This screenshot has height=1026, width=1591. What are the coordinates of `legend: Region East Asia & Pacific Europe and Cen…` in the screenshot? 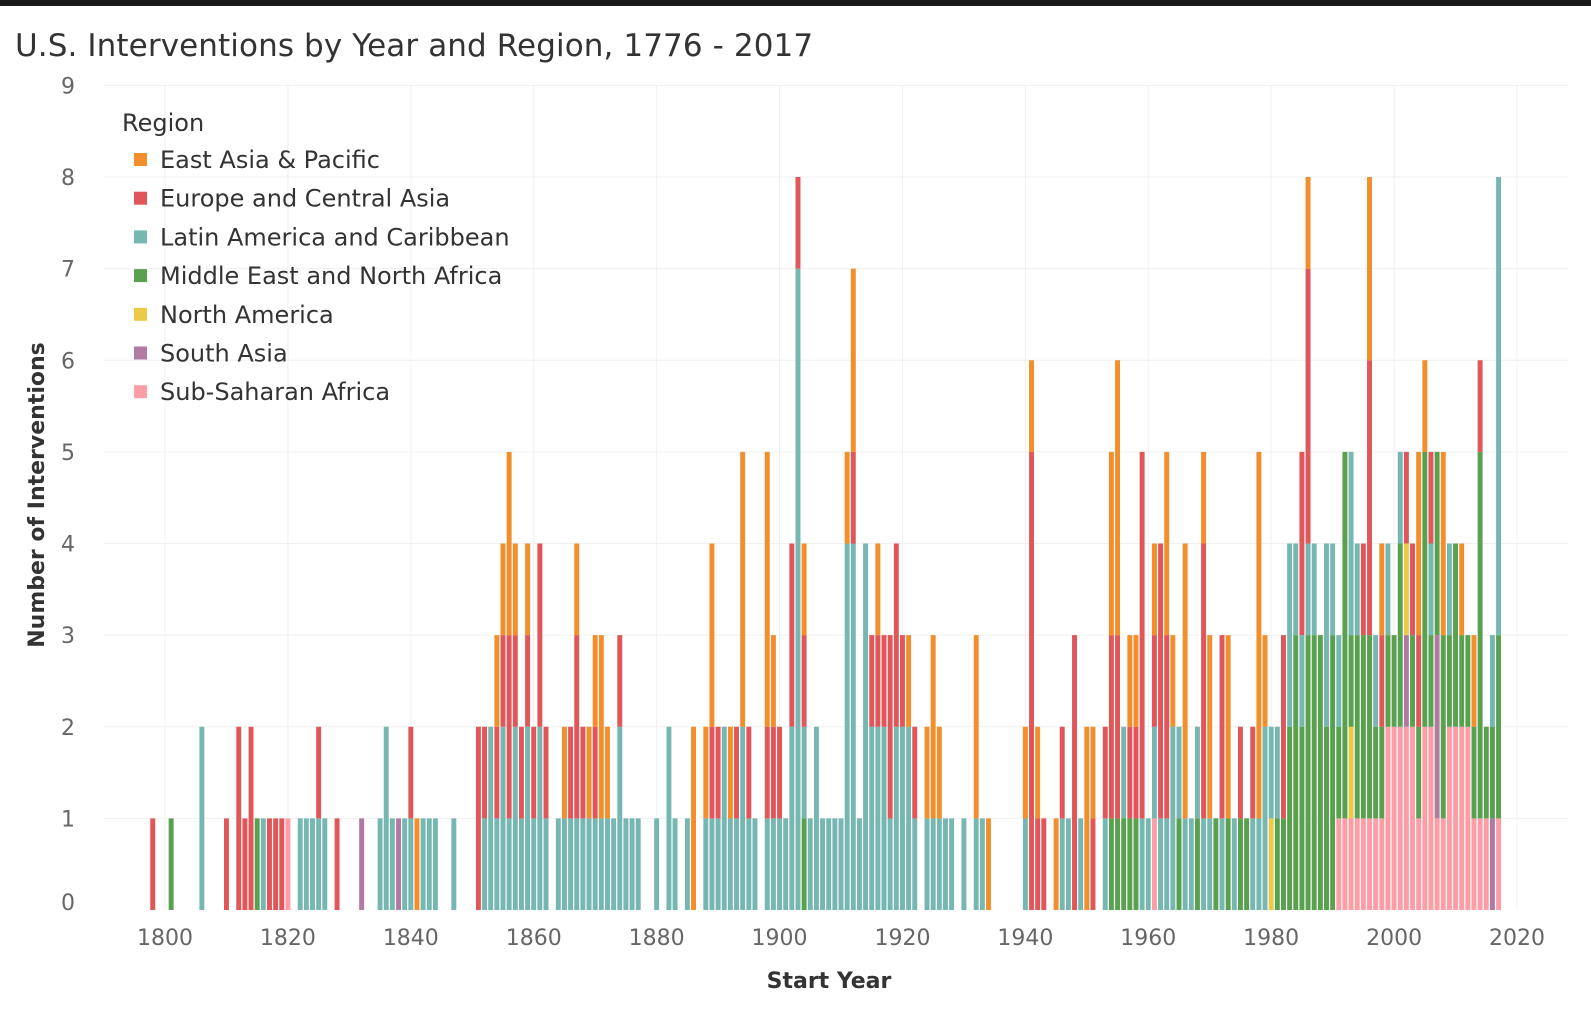 It's located at (316, 257).